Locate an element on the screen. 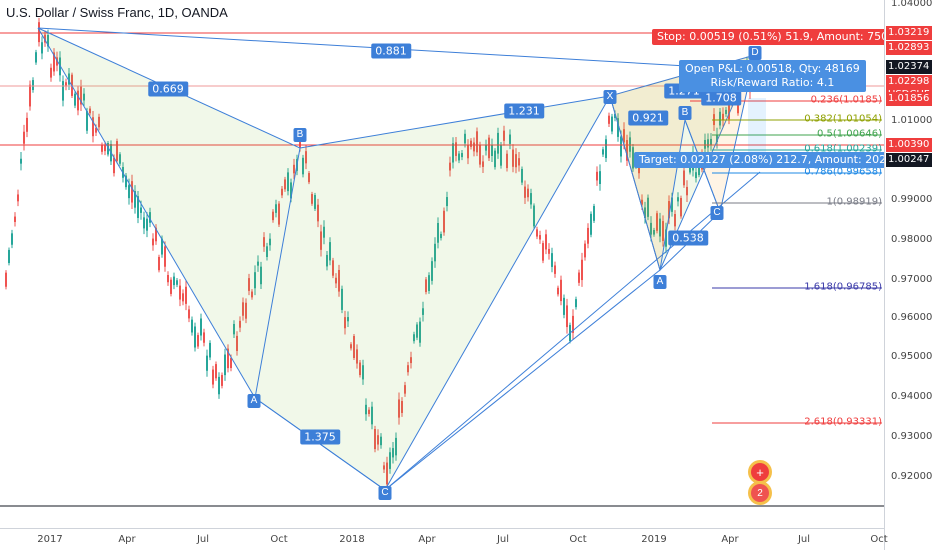 The image size is (932, 551). pattern-ratio-label: 0.669 is located at coordinates (168, 89).